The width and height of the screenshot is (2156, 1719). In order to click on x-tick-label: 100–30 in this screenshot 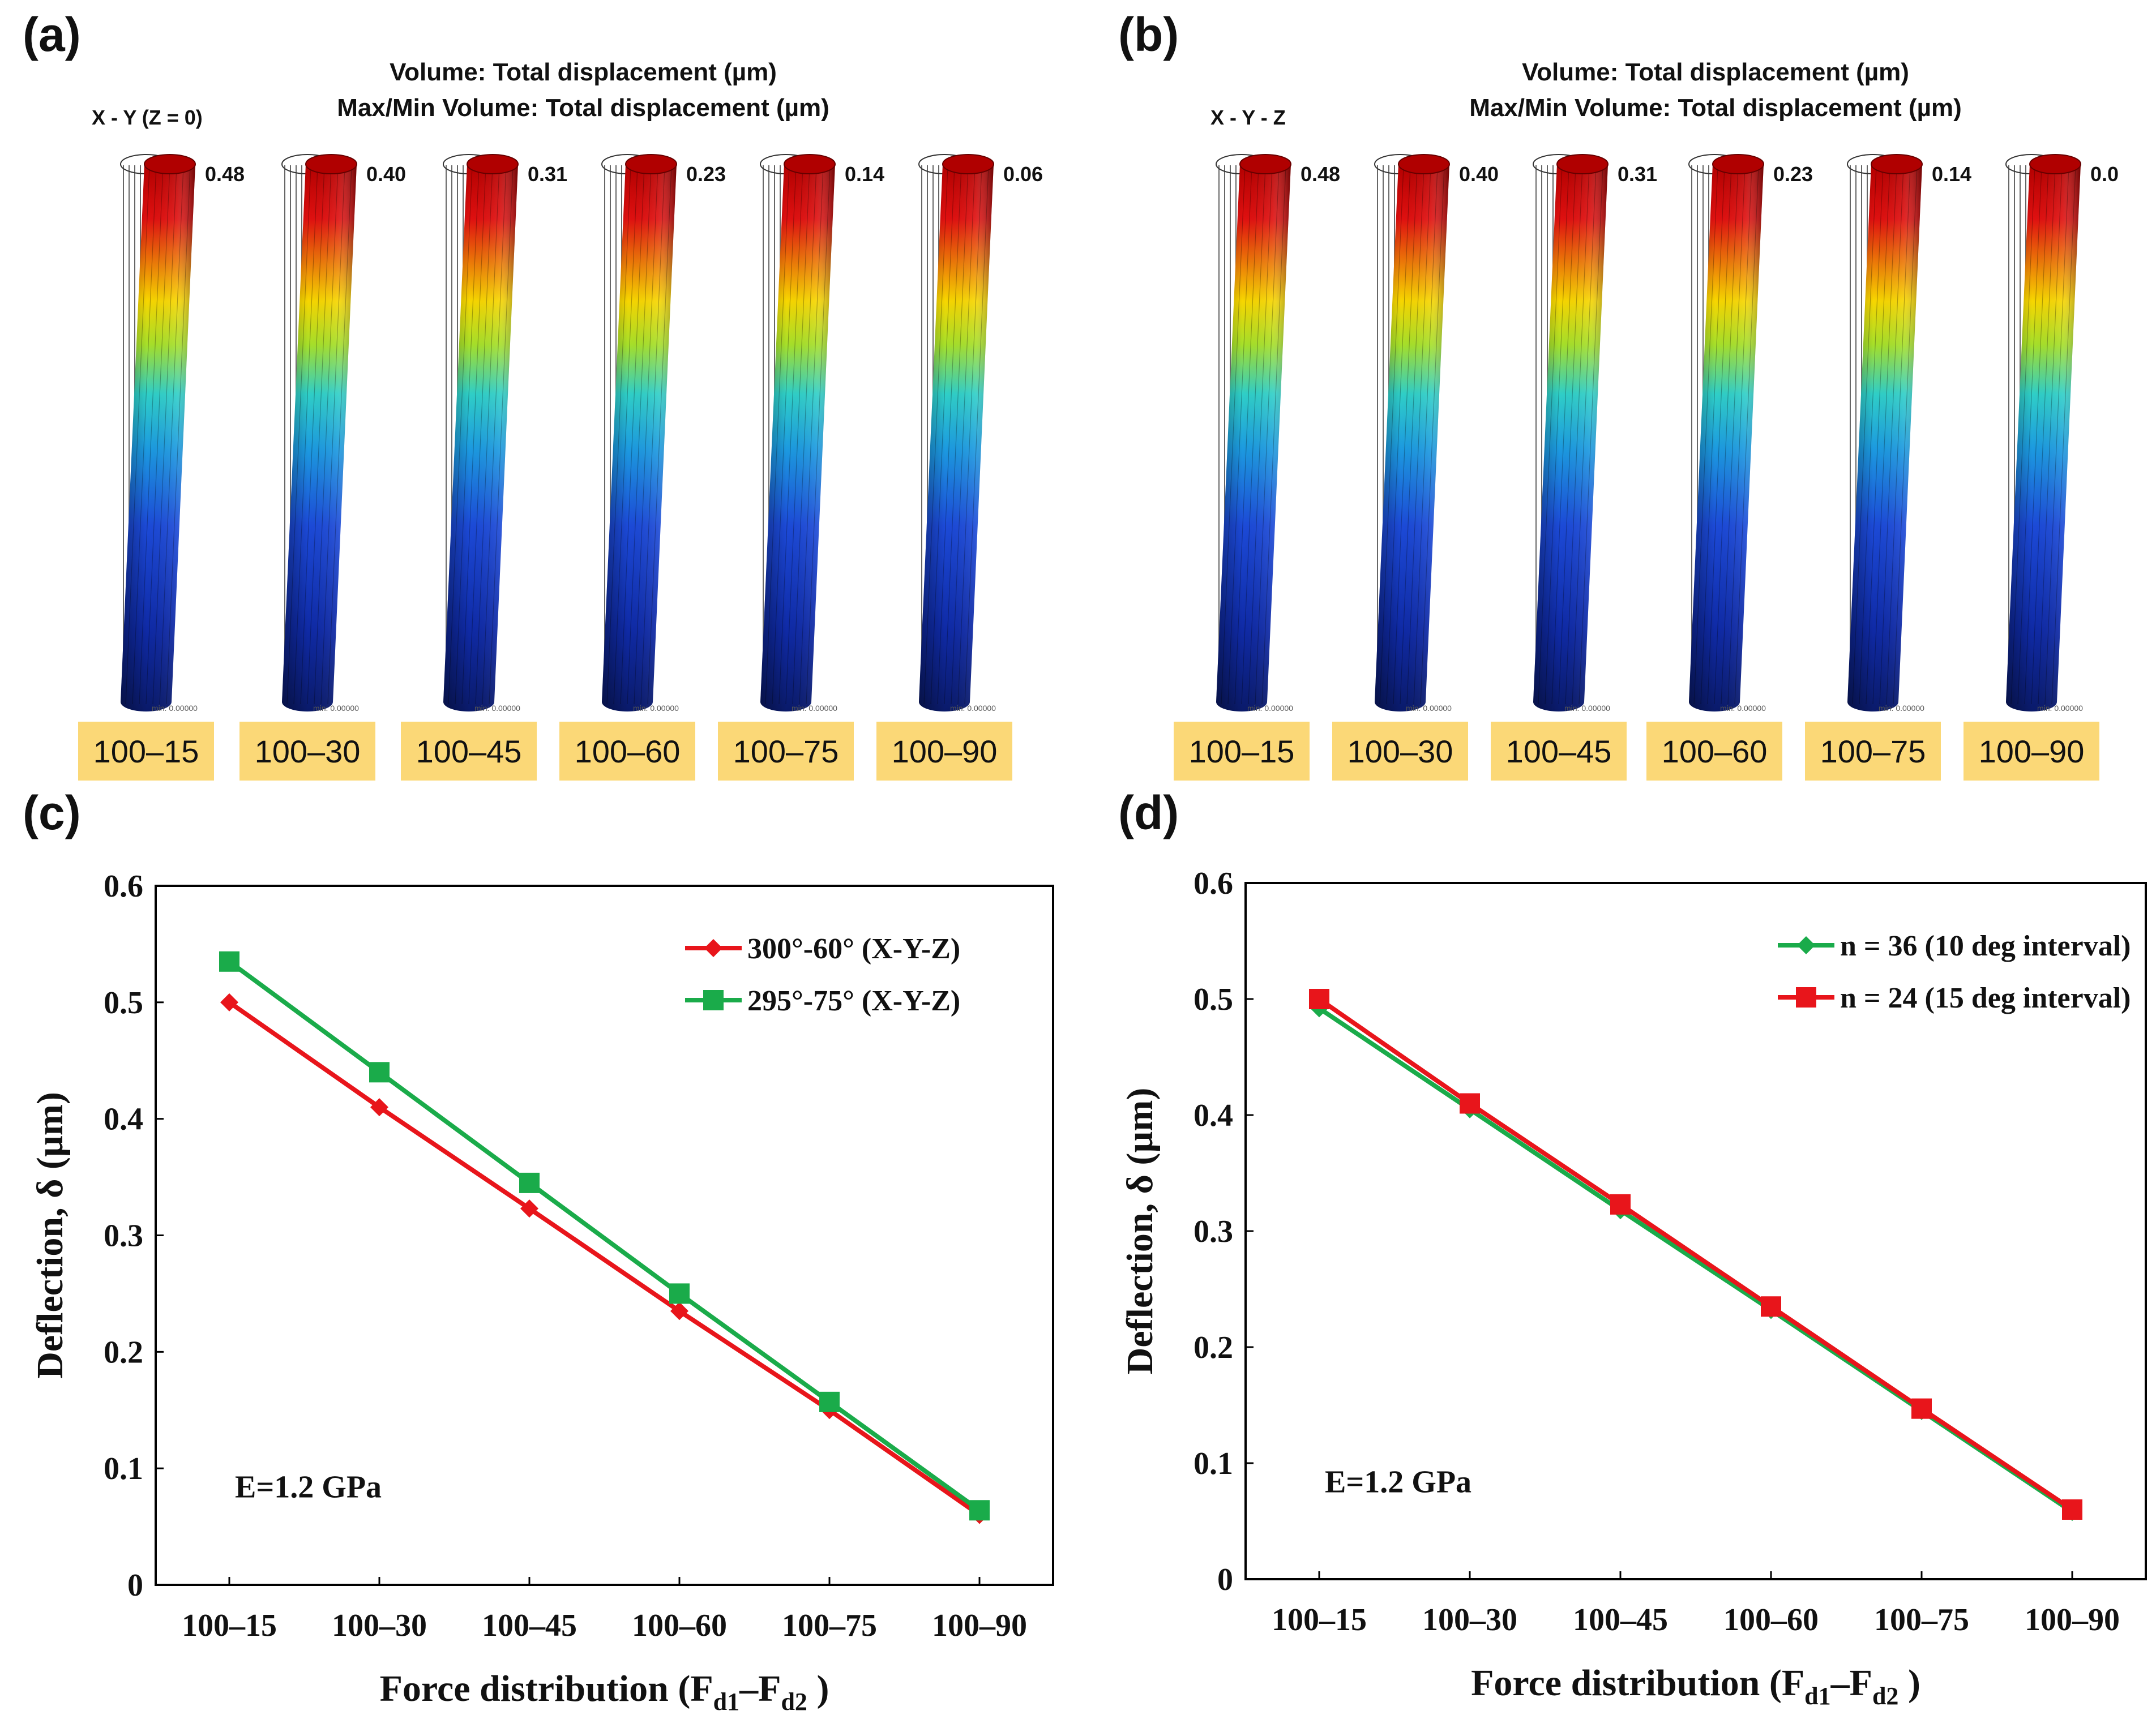, I will do `click(379, 1625)`.